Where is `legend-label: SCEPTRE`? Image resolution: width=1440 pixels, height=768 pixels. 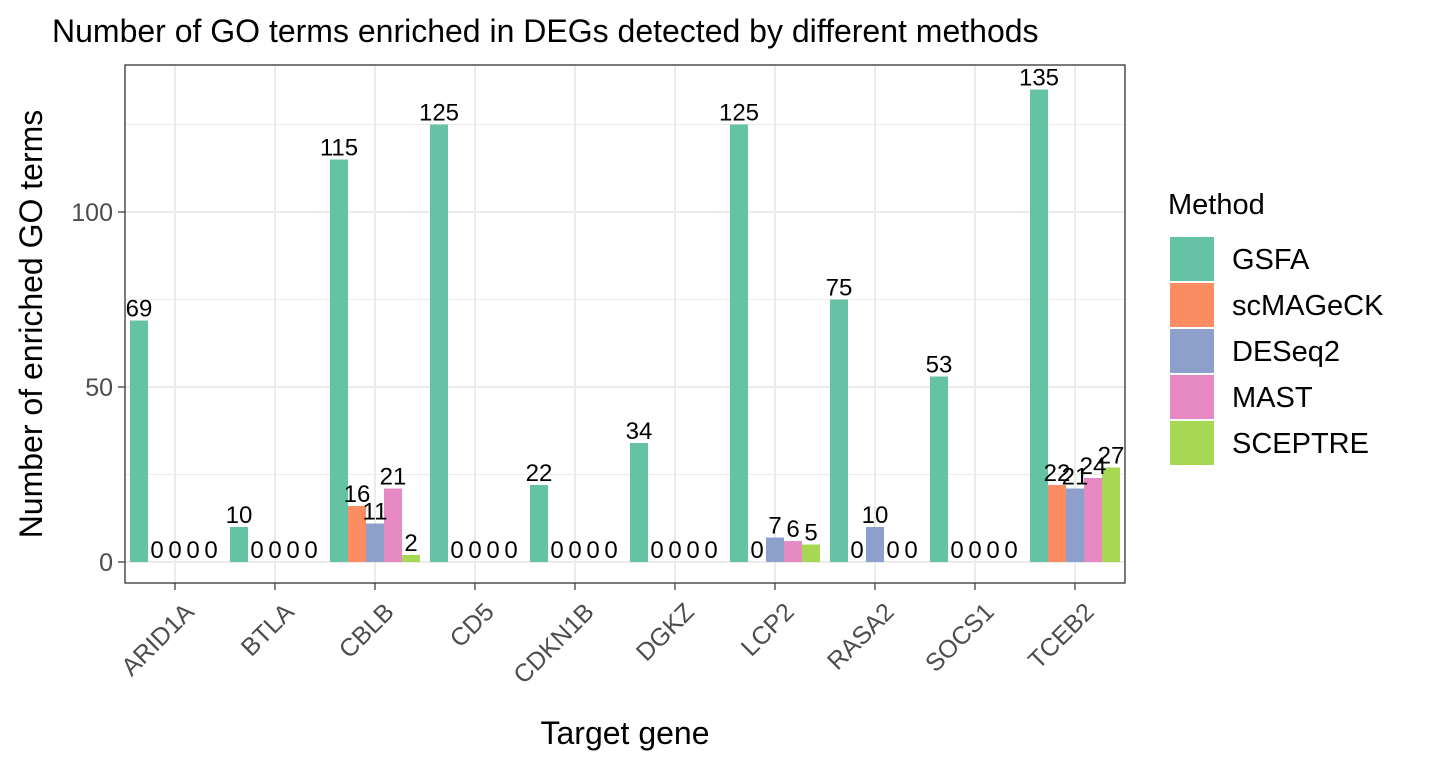 legend-label: SCEPTRE is located at coordinates (1300, 444).